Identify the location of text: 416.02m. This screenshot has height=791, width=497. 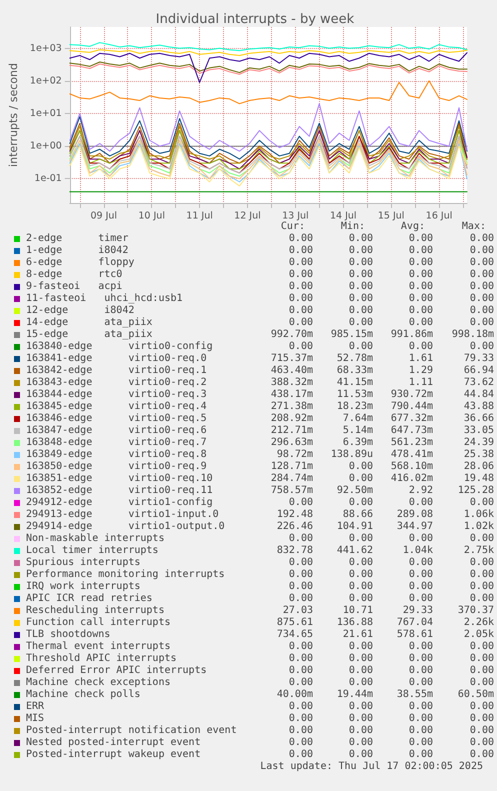
(411, 478).